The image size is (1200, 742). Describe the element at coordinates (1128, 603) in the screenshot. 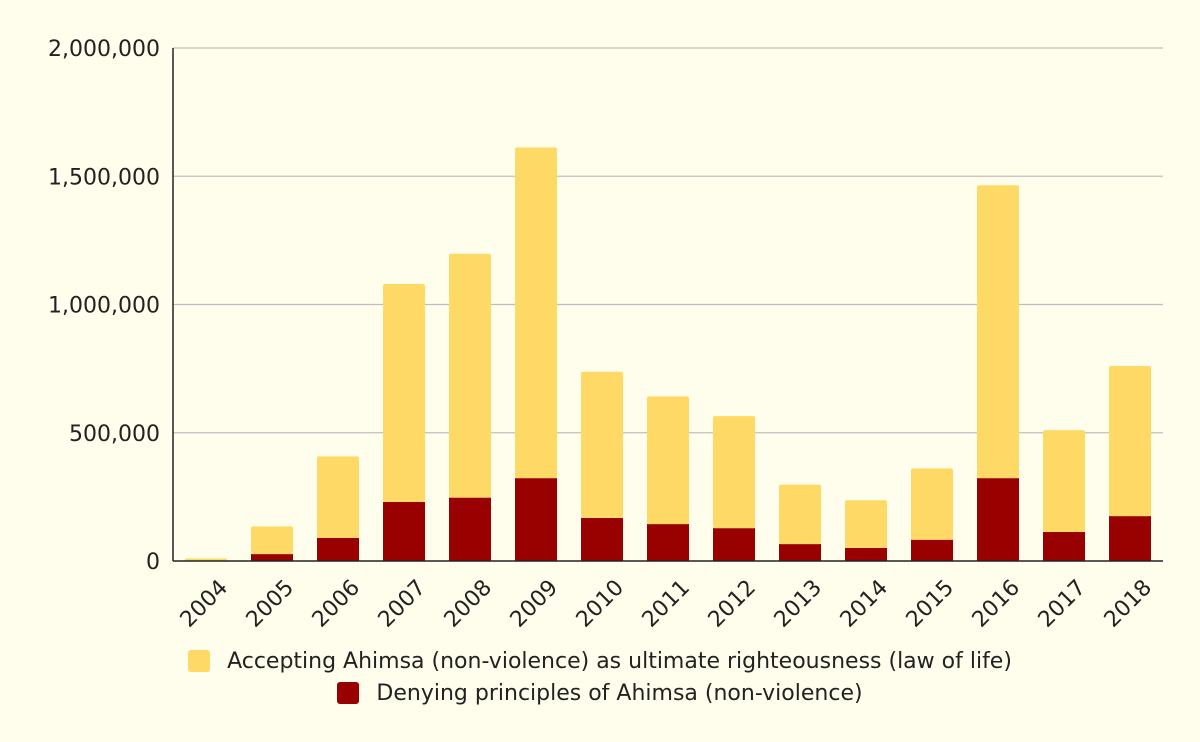

I see `x-tick-label-2018: 2018` at that location.